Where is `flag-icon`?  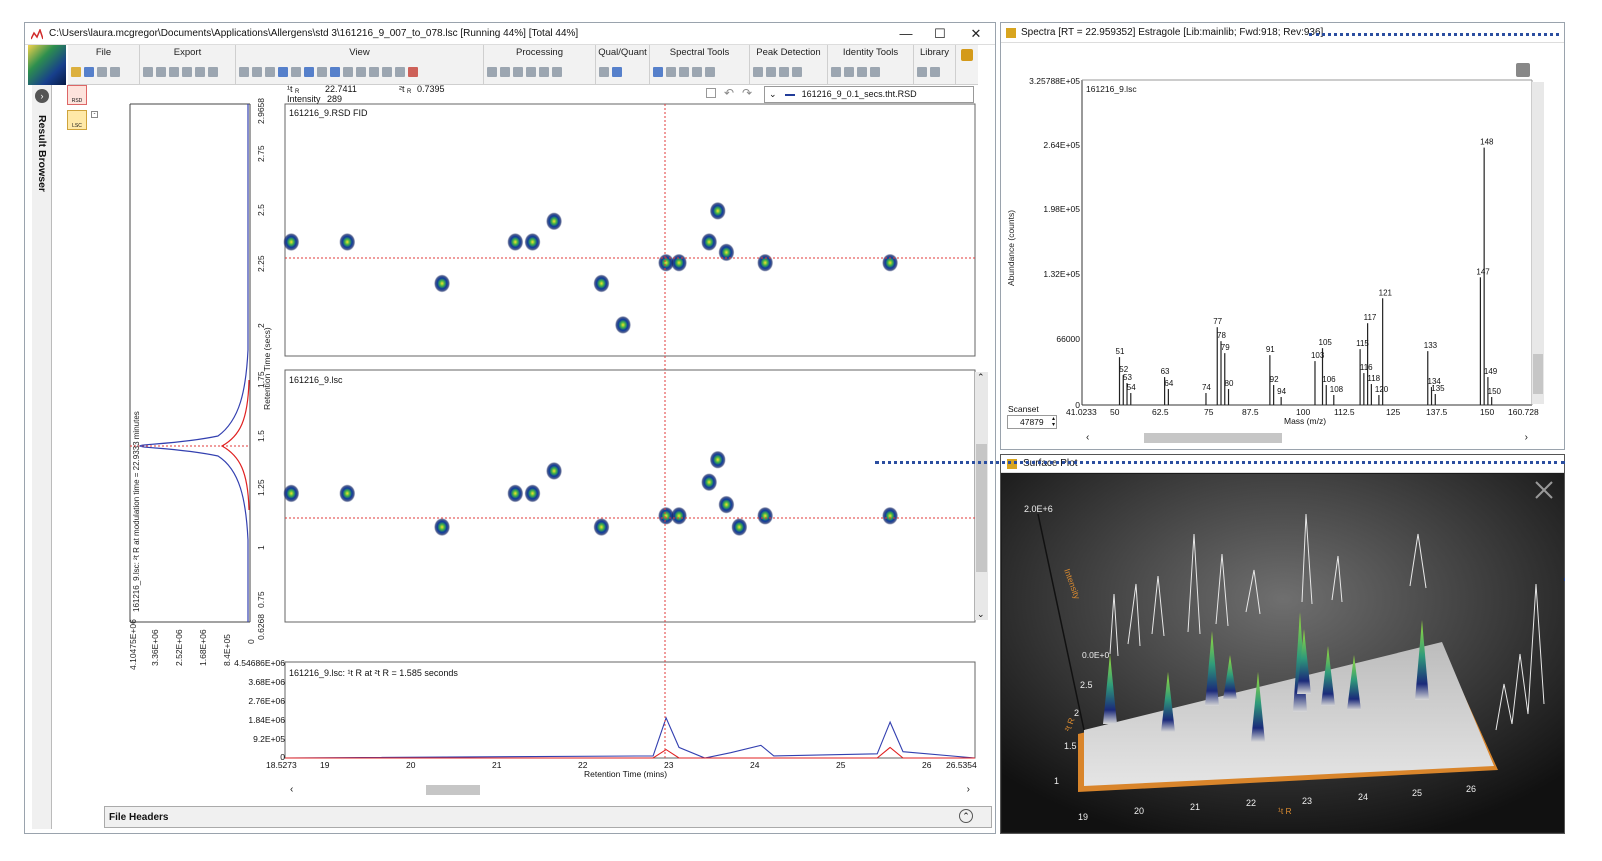 flag-icon is located at coordinates (711, 93).